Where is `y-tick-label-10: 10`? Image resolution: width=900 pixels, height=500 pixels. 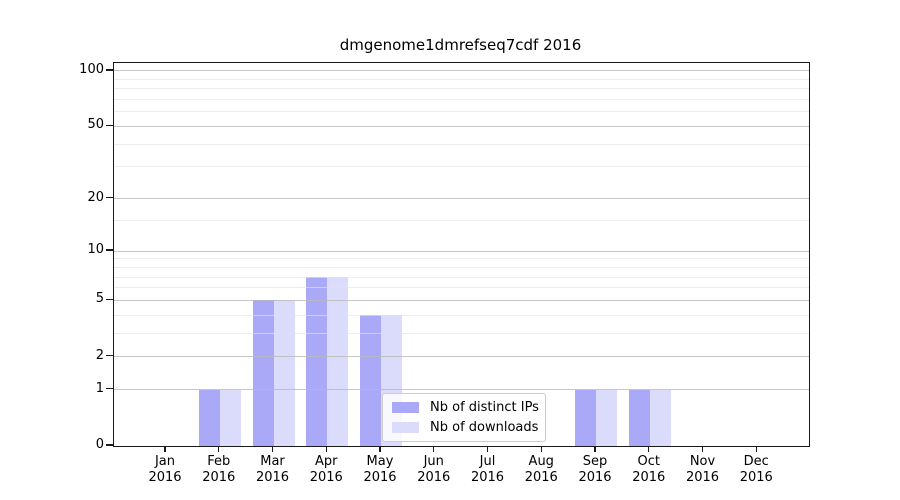
y-tick-label-10: 10 is located at coordinates (95, 250).